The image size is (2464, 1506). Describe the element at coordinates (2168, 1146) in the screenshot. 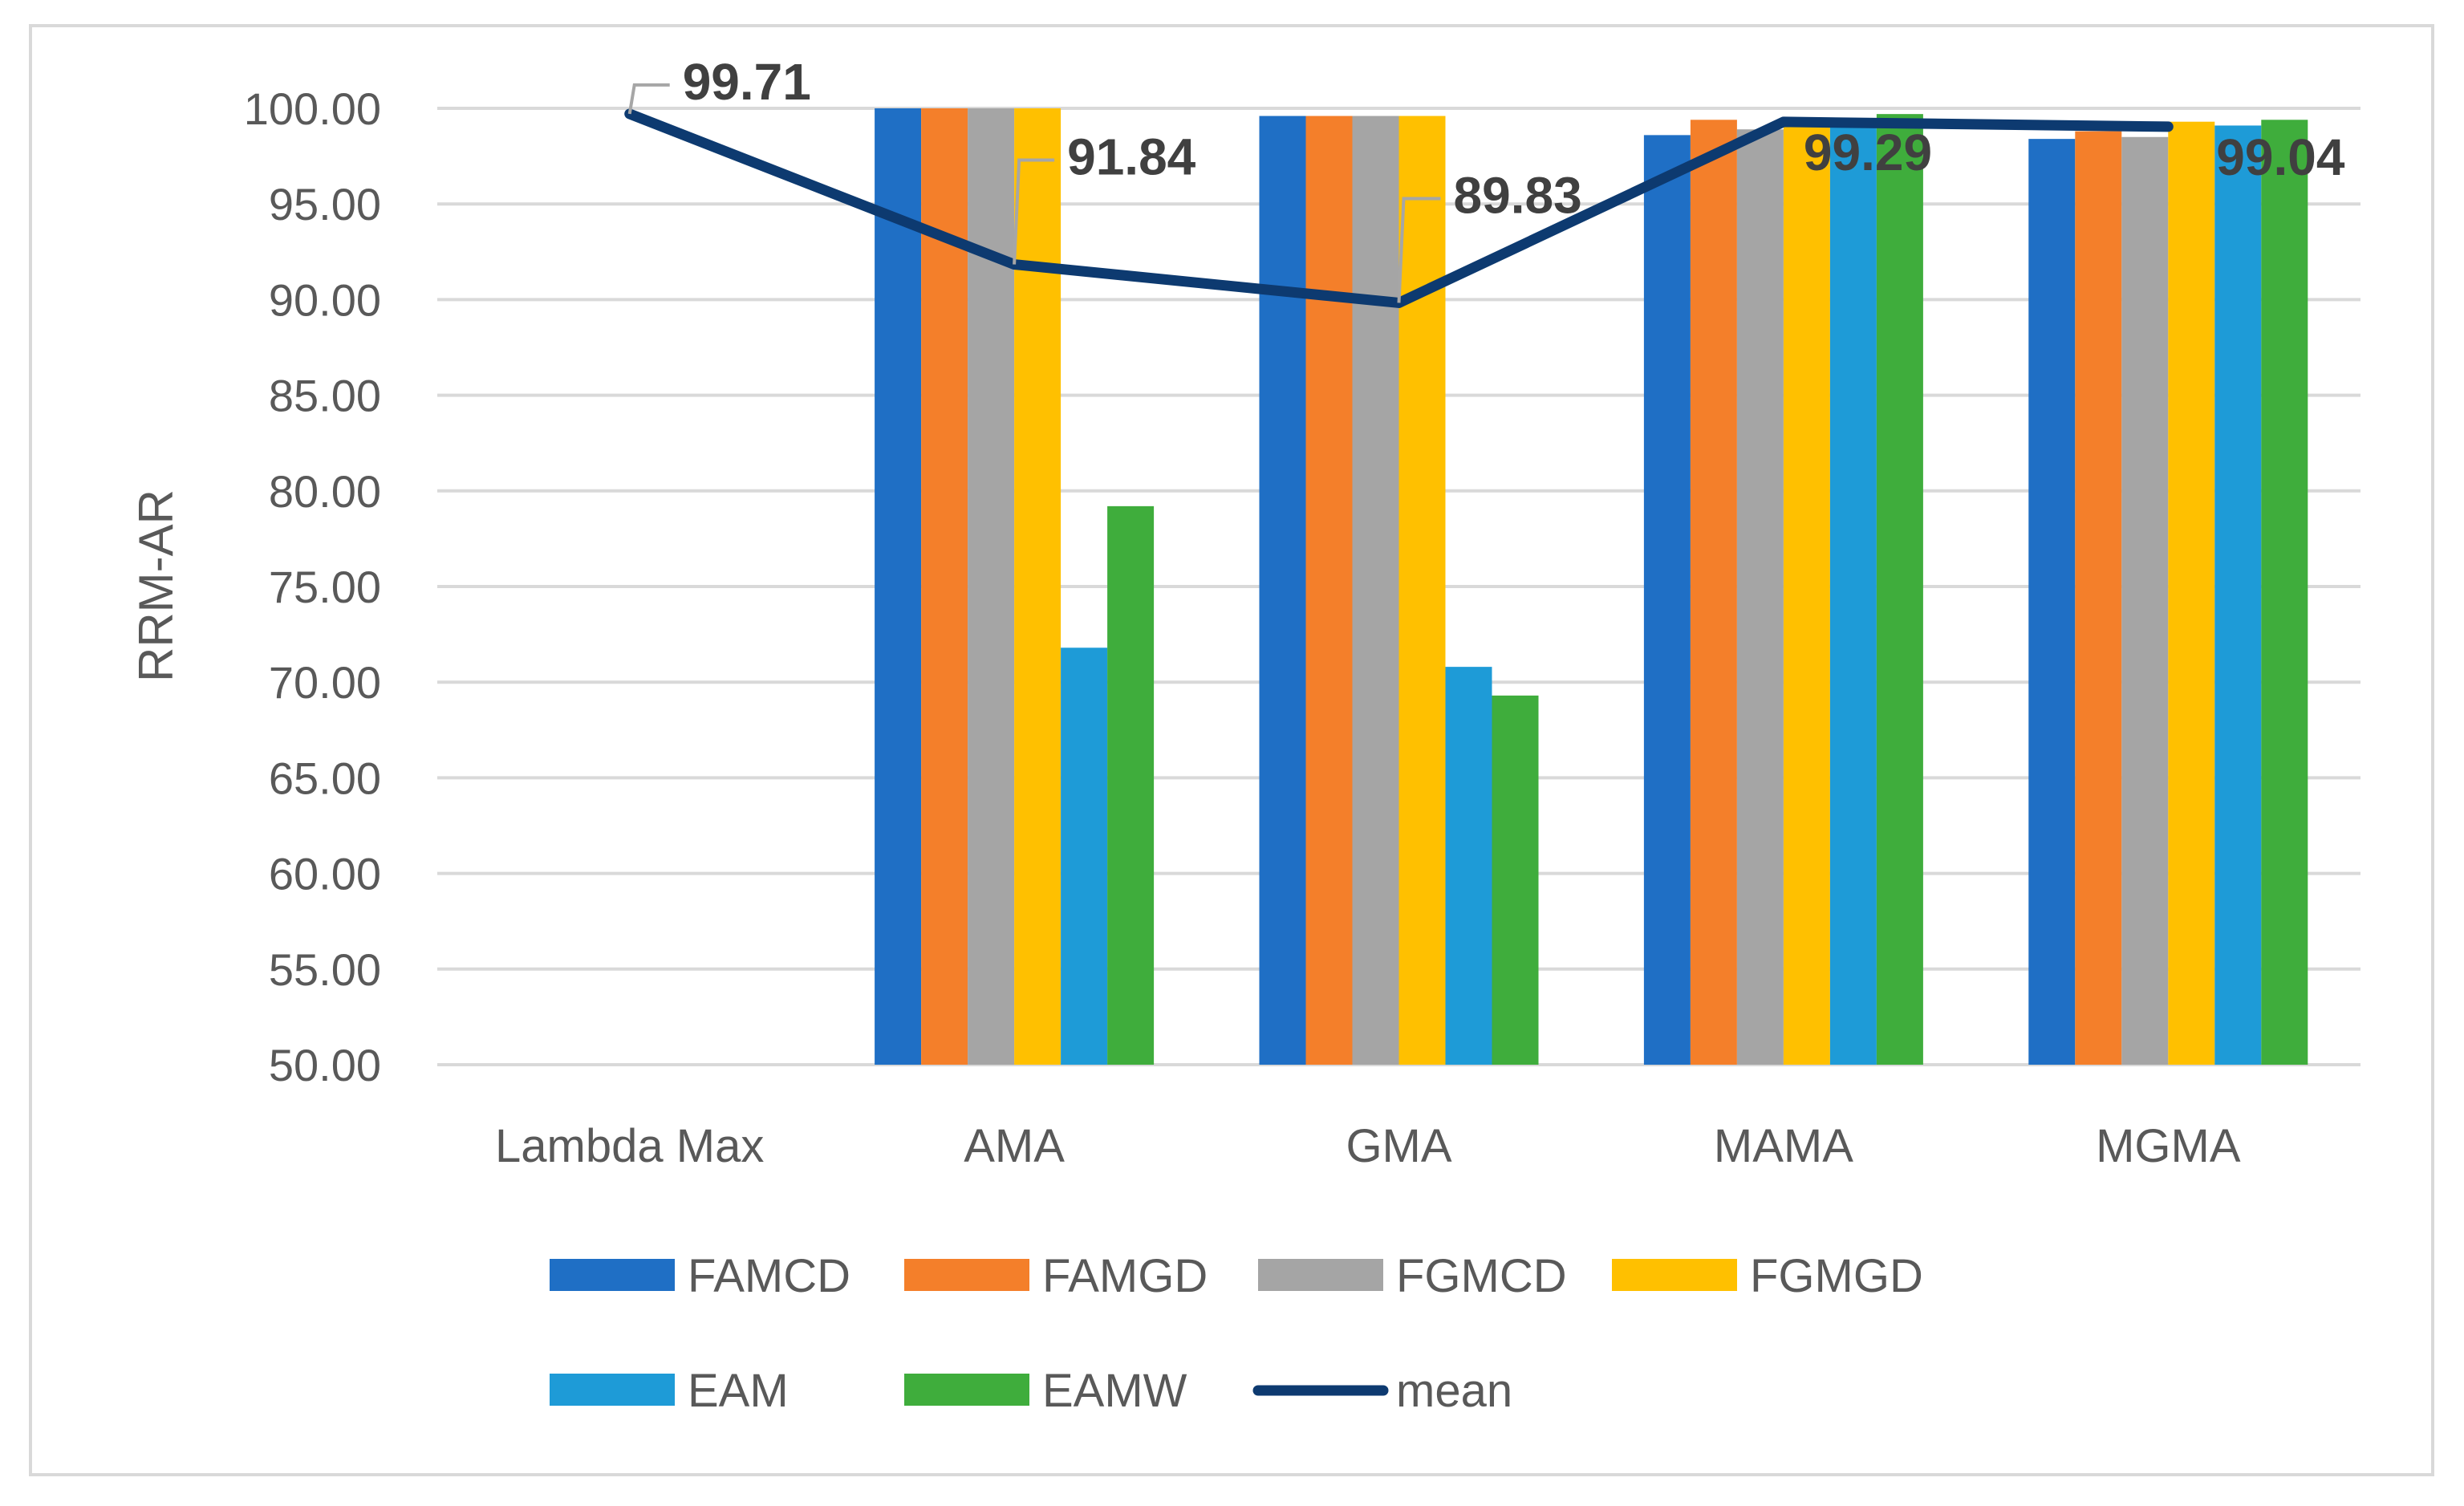

I see `x-category-label: MGMA` at that location.